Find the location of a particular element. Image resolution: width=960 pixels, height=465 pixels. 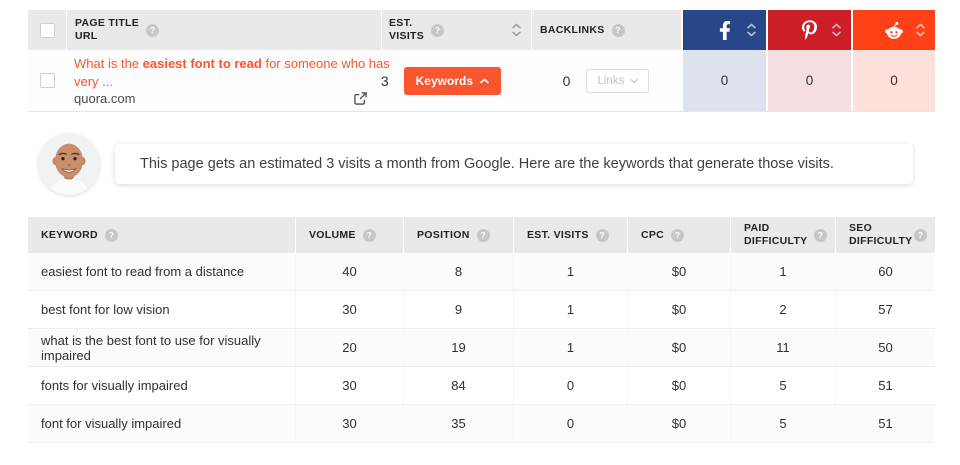

seo-difficulty-cell: 60 is located at coordinates (885, 271).